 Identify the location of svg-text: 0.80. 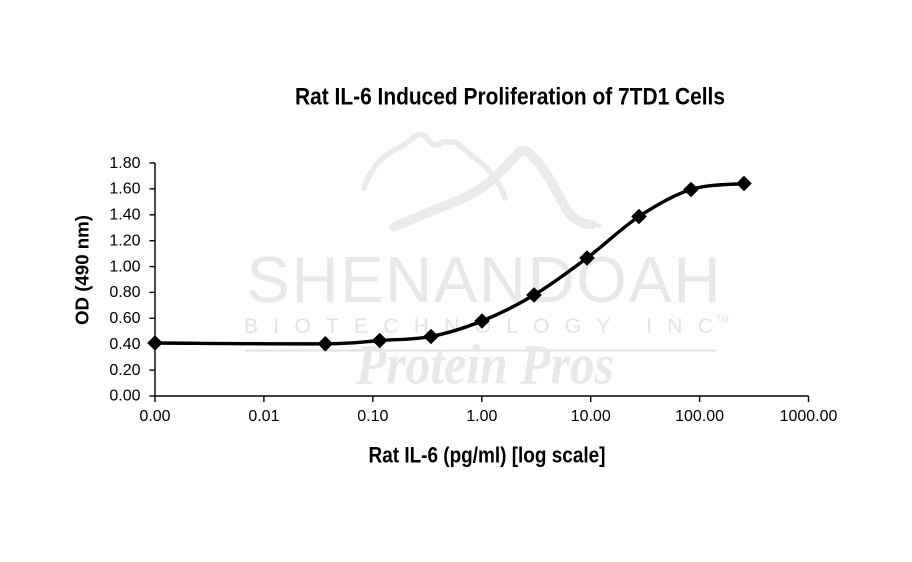
(124, 292).